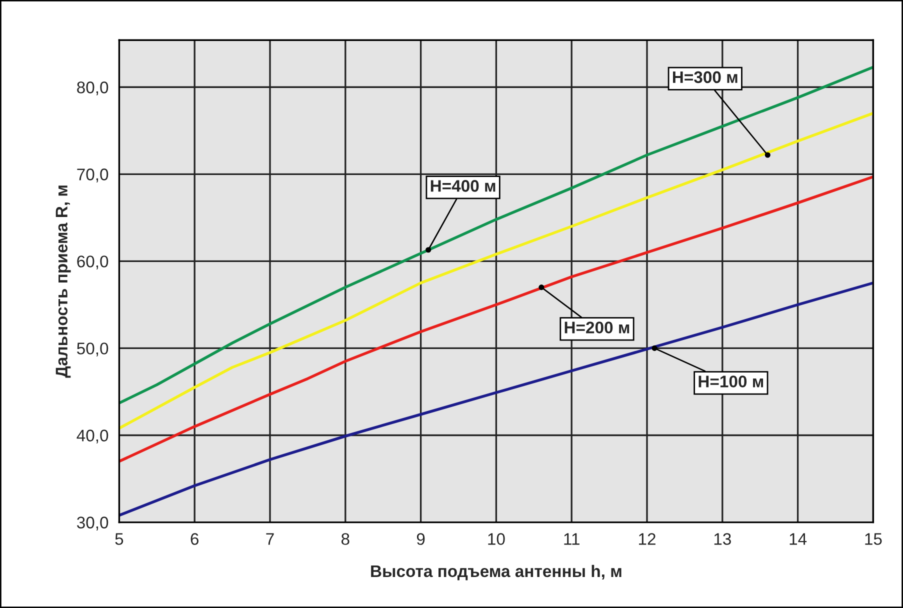 This screenshot has height=608, width=903. I want to click on y-axis-title: Дальность приема R, м, so click(63, 282).